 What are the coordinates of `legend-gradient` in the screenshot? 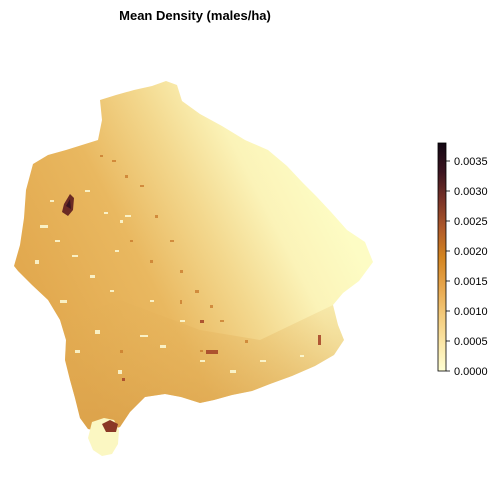 It's located at (442, 257).